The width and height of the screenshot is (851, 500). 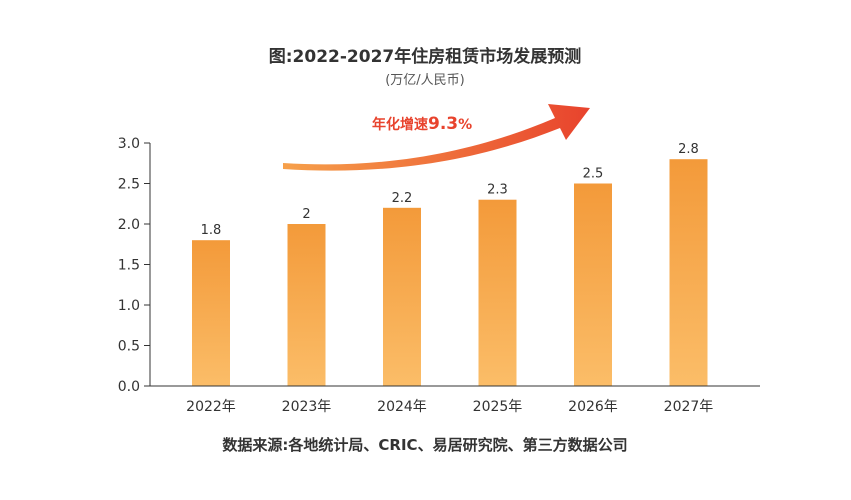 What do you see at coordinates (129, 225) in the screenshot?
I see `y-tick-label: 2.0` at bounding box center [129, 225].